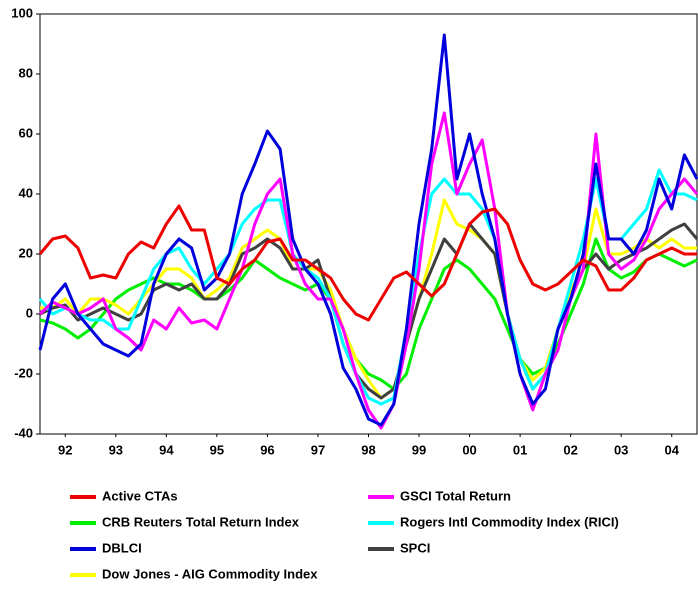 This screenshot has height=589, width=698. Describe the element at coordinates (671, 449) in the screenshot. I see `x-tick-label: 04` at that location.